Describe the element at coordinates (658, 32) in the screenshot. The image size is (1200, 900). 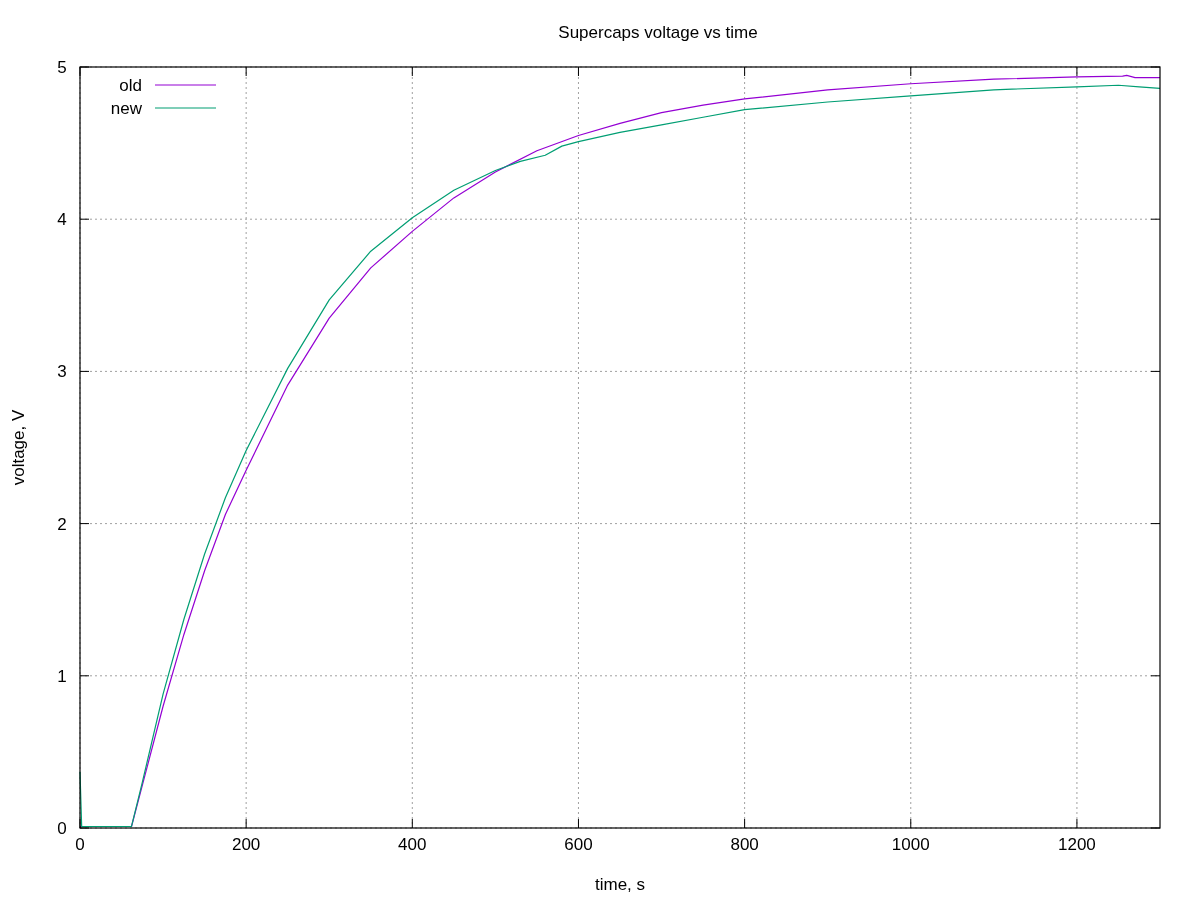
I see `chart-title: Supercaps voltage vs time` at that location.